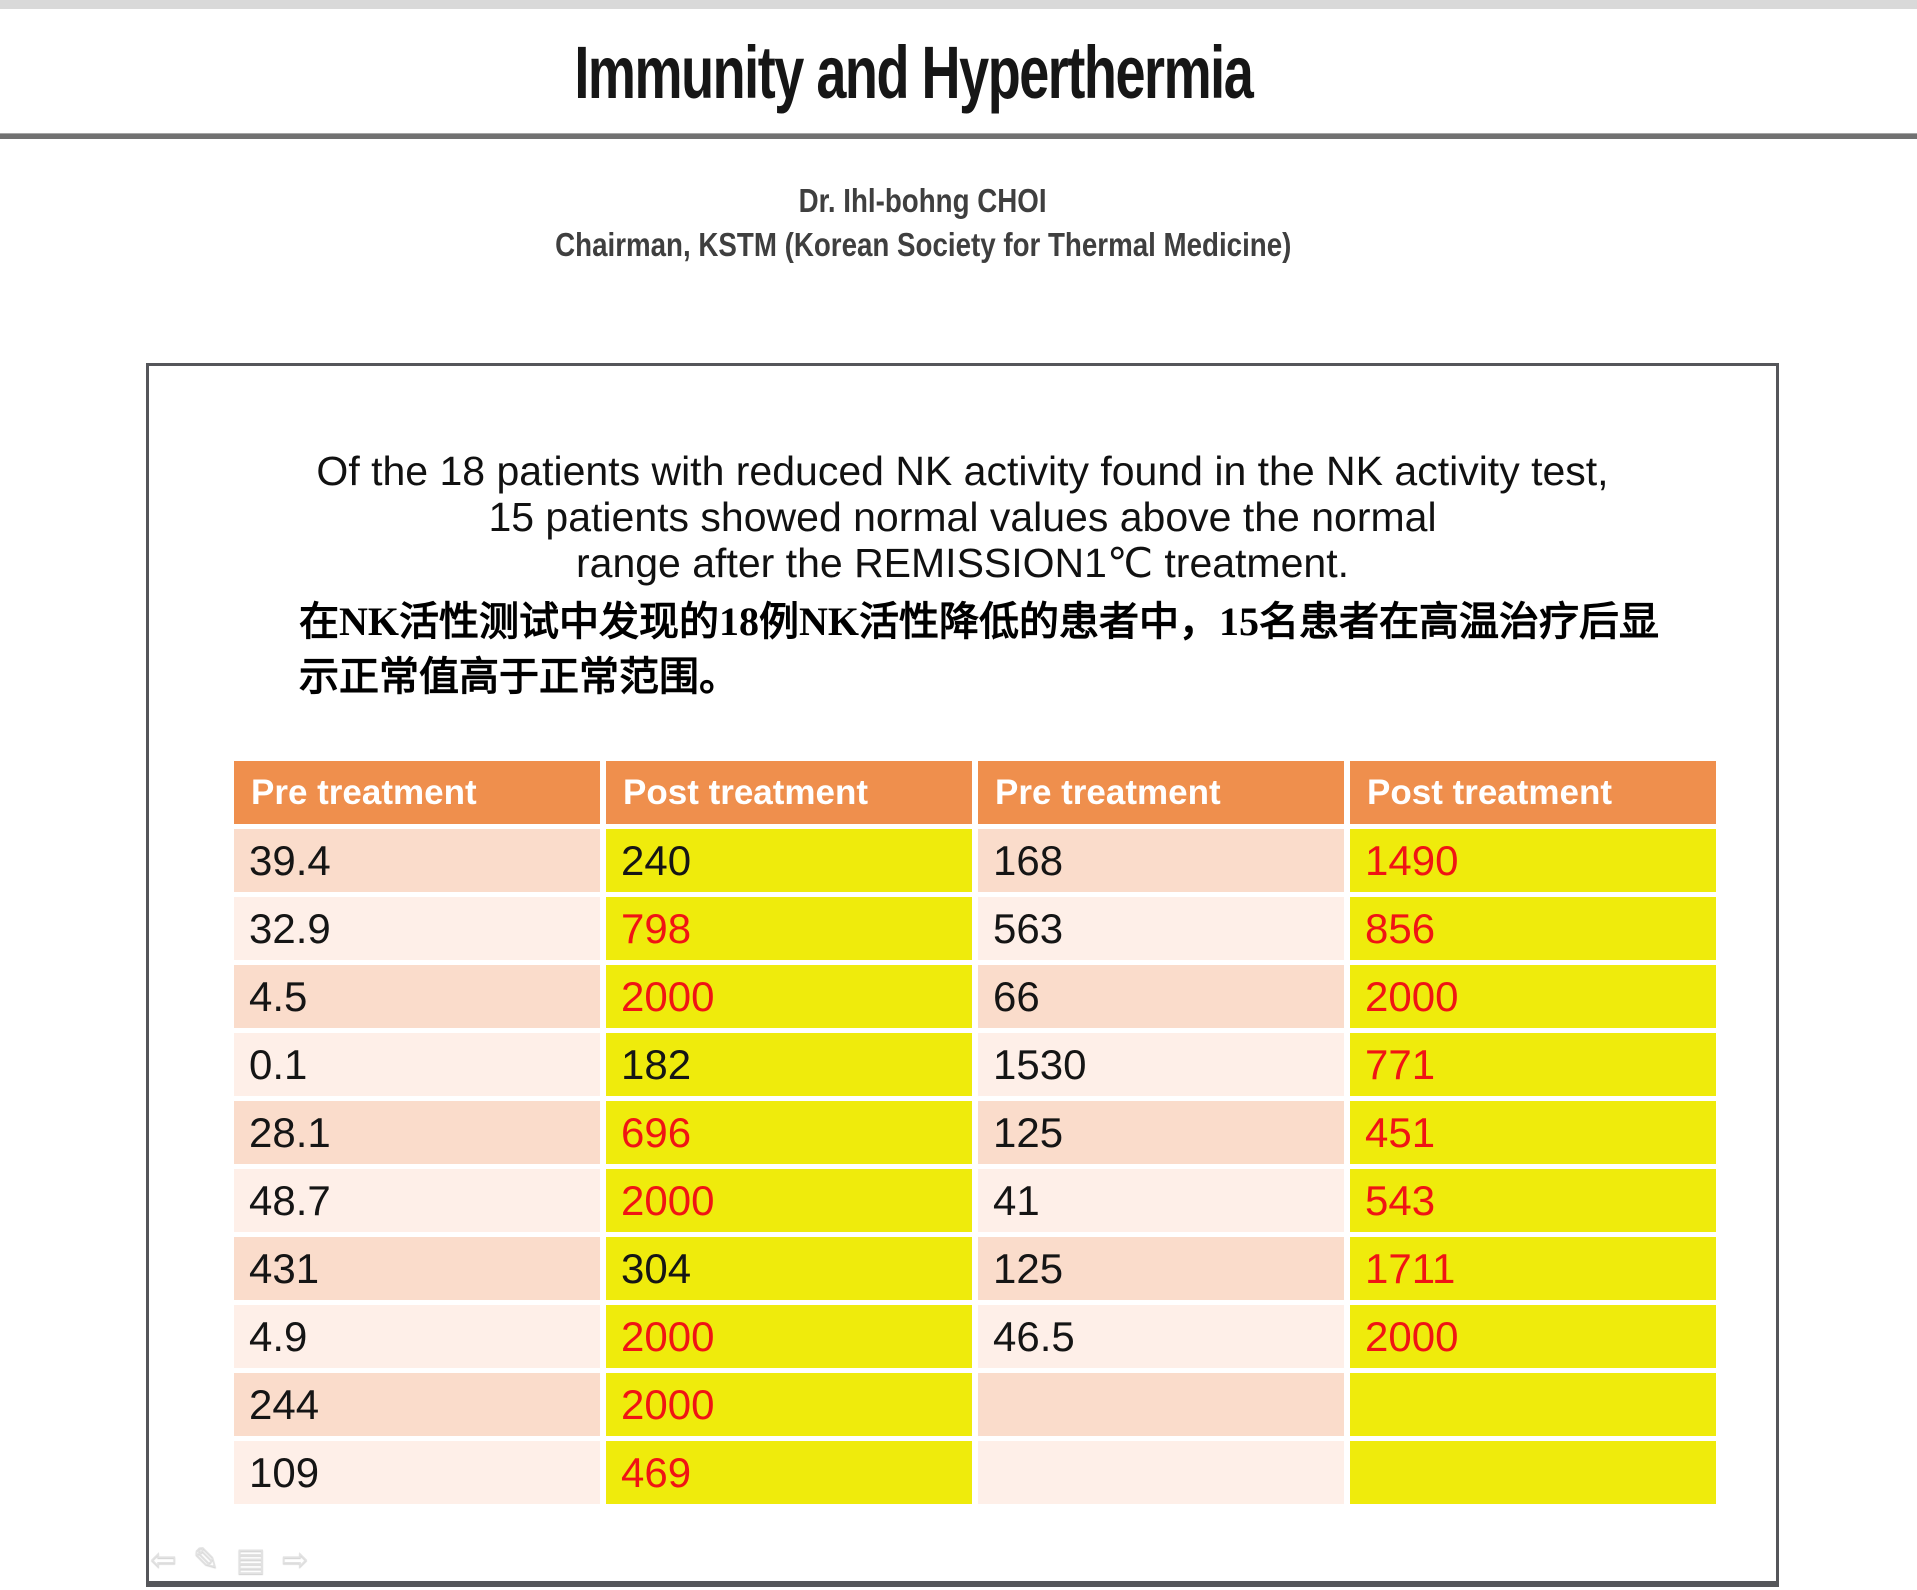  I want to click on summary-chinese-line: 在NK活性测试中发现的18例NK活性降低的患者中，15名患者在高温治疗后显, so click(979, 621).